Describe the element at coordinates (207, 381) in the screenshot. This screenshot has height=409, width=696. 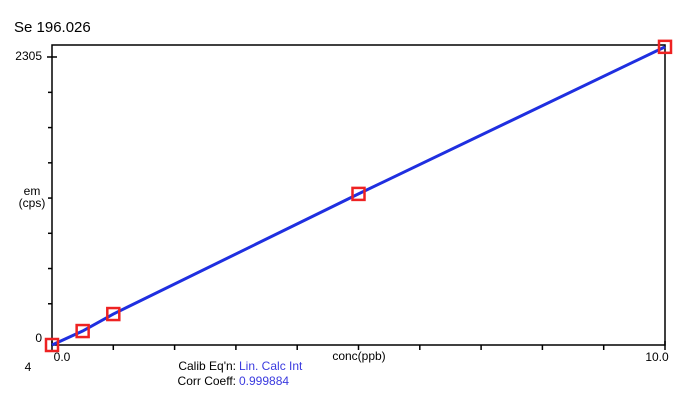
I see `coeff-label: Corr Coeff:` at that location.